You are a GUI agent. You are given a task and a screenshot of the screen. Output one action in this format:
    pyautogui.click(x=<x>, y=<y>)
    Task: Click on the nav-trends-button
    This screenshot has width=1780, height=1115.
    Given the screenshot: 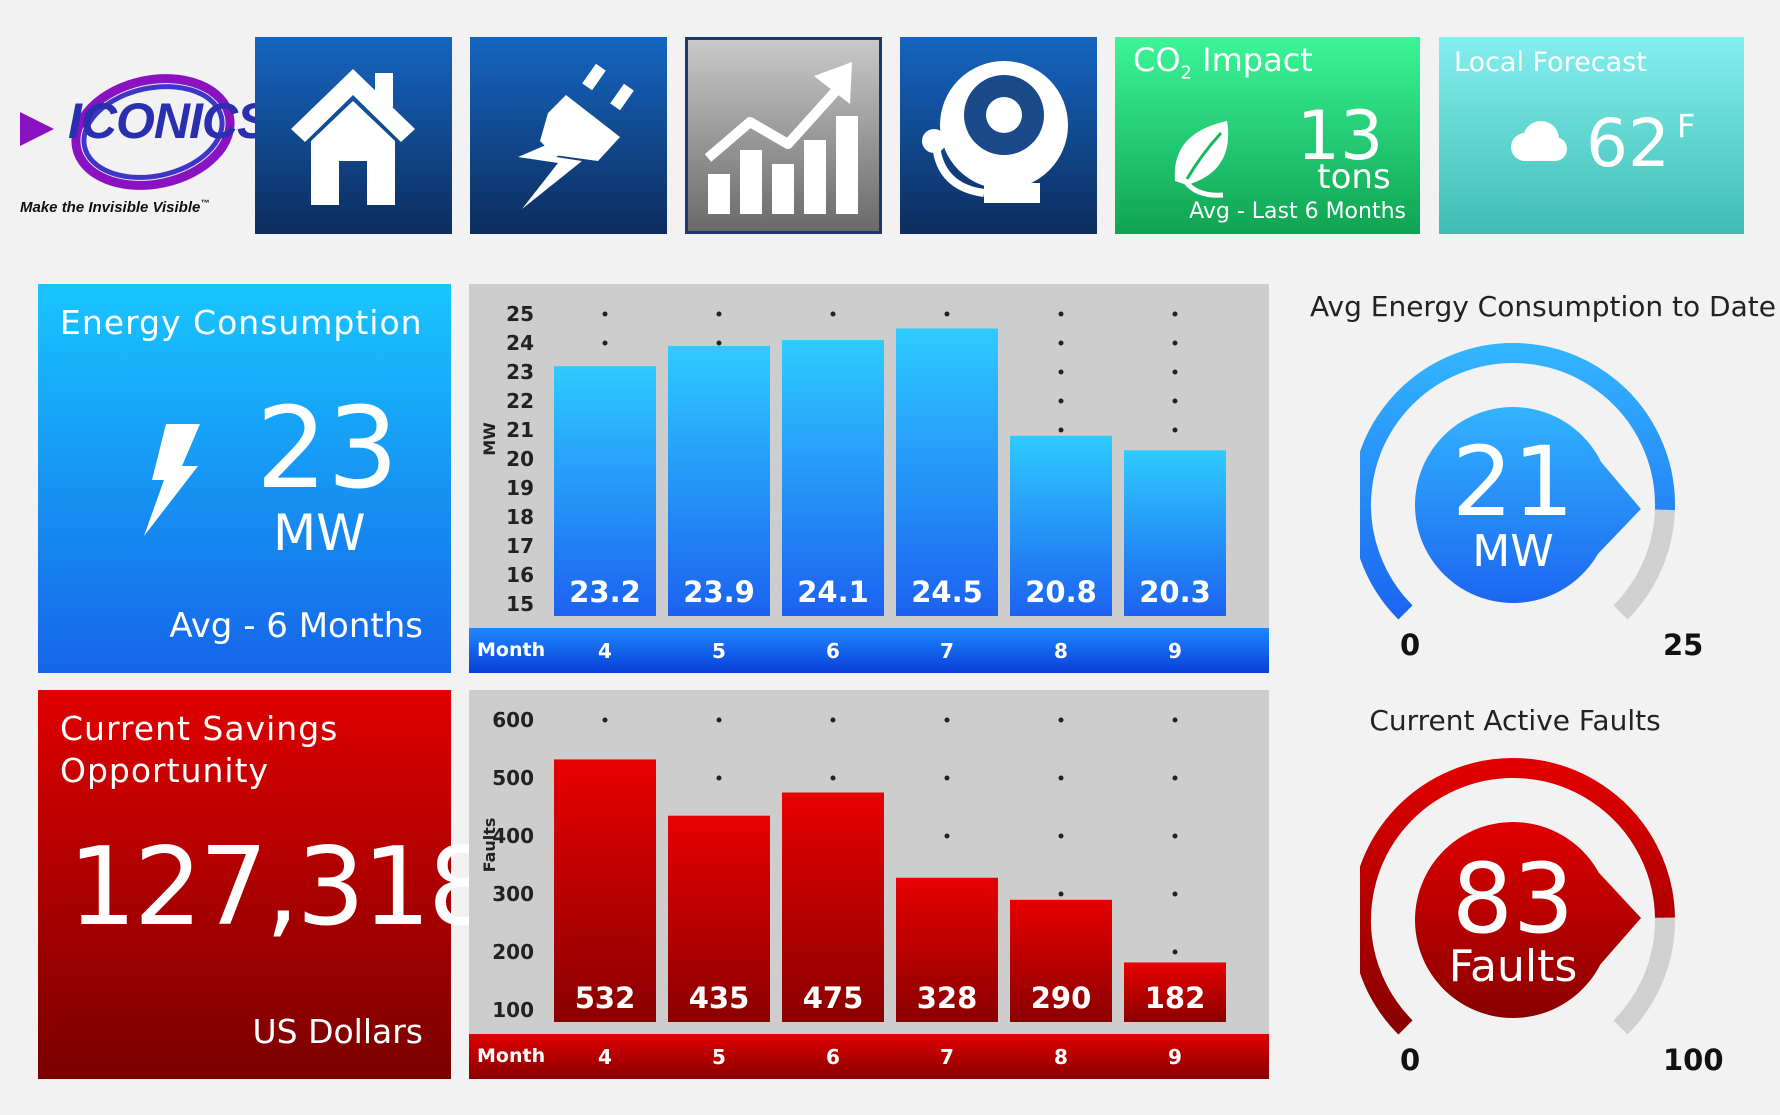 What is the action you would take?
    pyautogui.click(x=783, y=135)
    